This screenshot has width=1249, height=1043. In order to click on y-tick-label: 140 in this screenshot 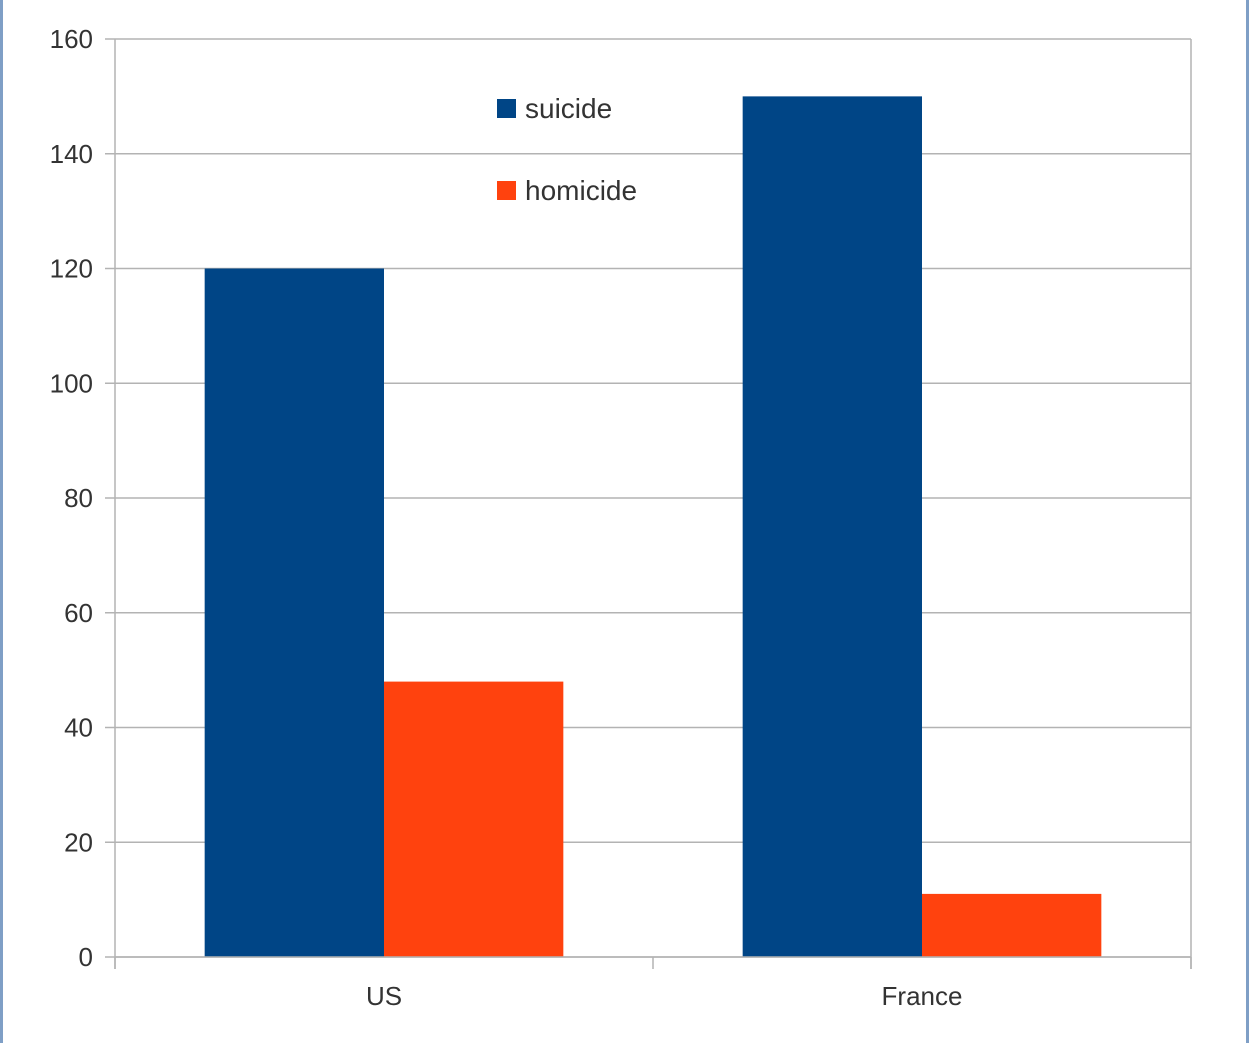, I will do `click(71, 154)`.